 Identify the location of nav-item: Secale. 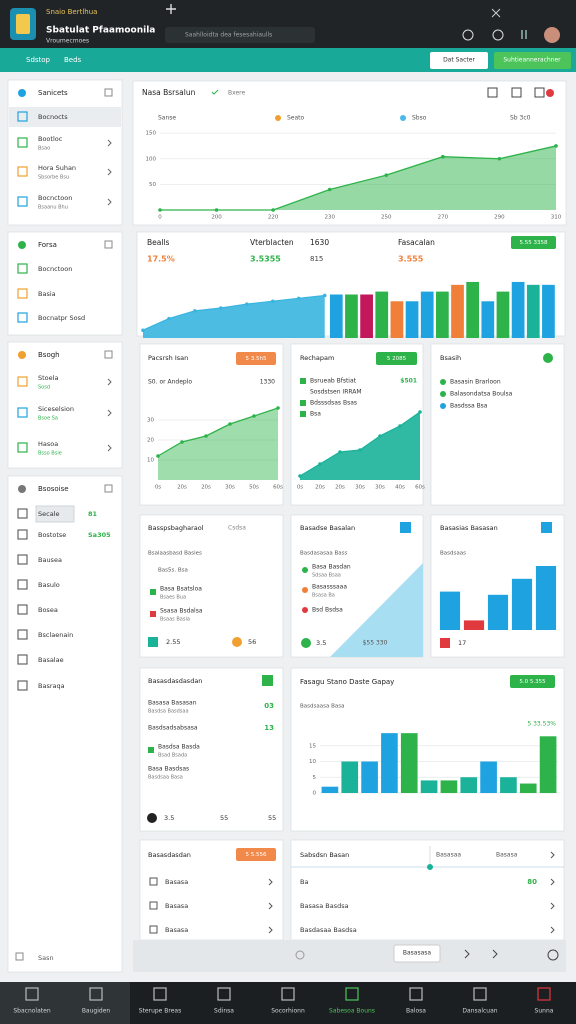
(49, 514).